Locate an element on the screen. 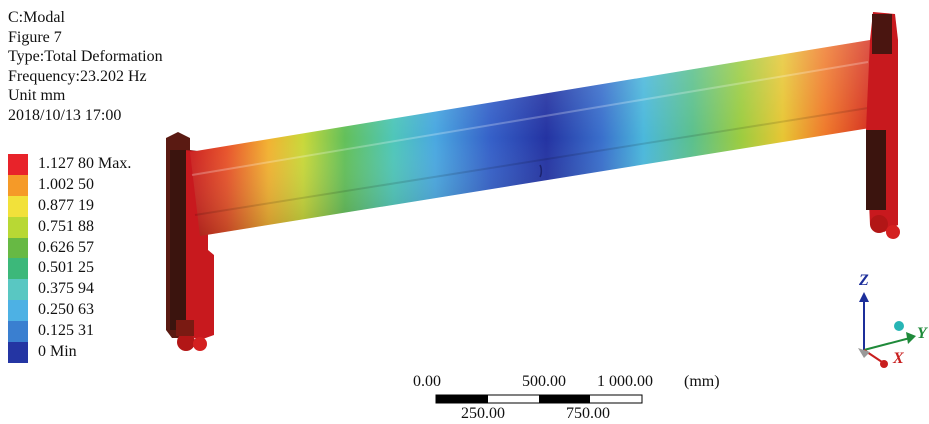 The width and height of the screenshot is (929, 424). coordinate-triad is located at coordinates (887, 330).